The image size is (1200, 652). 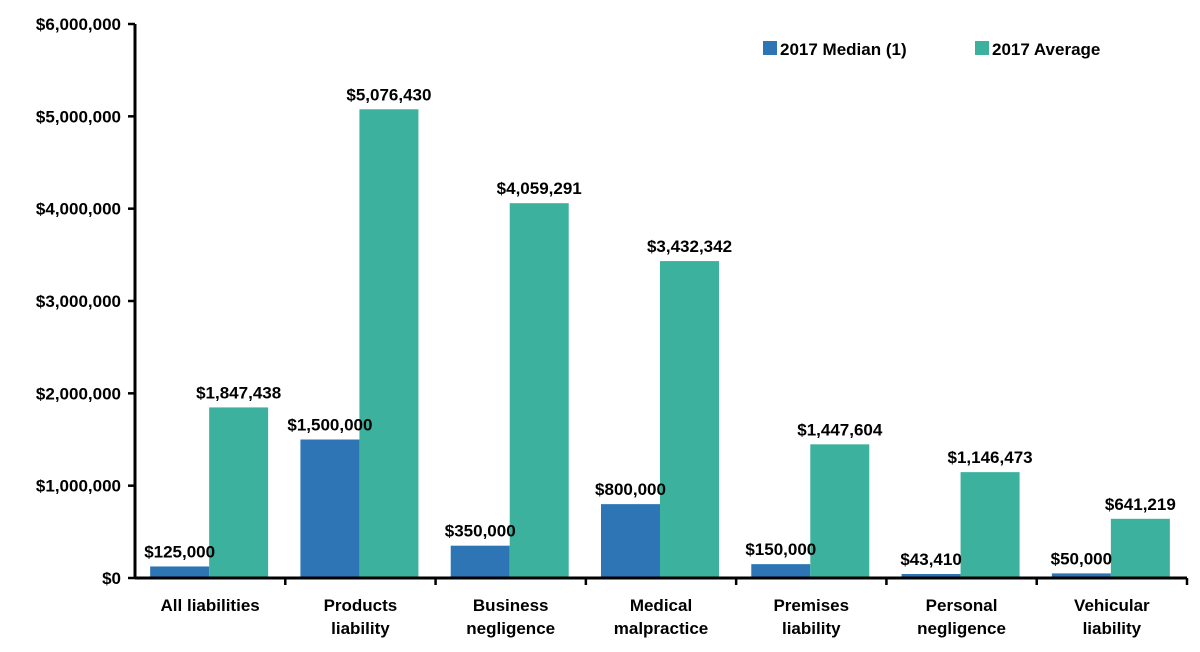 What do you see at coordinates (78, 209) in the screenshot?
I see `y-tick-label: $4,000,000` at bounding box center [78, 209].